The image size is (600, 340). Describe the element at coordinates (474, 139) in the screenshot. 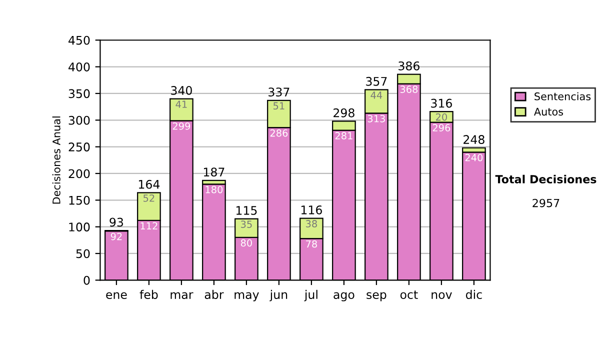

I see `total-label: 248` at that location.